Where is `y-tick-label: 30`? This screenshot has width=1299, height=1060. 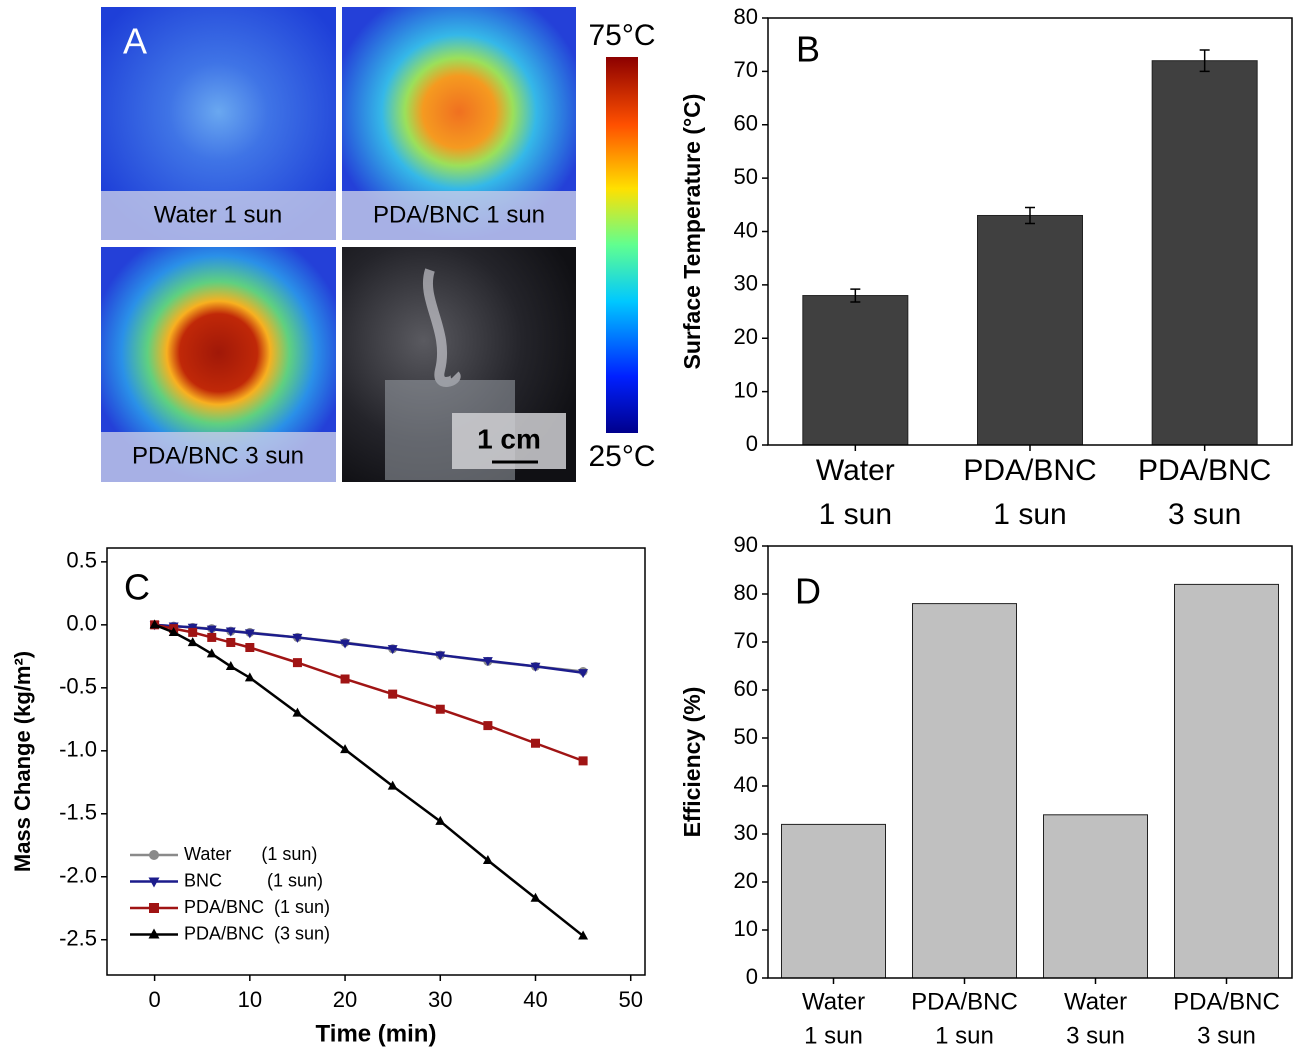
y-tick-label: 30 is located at coordinates (746, 832).